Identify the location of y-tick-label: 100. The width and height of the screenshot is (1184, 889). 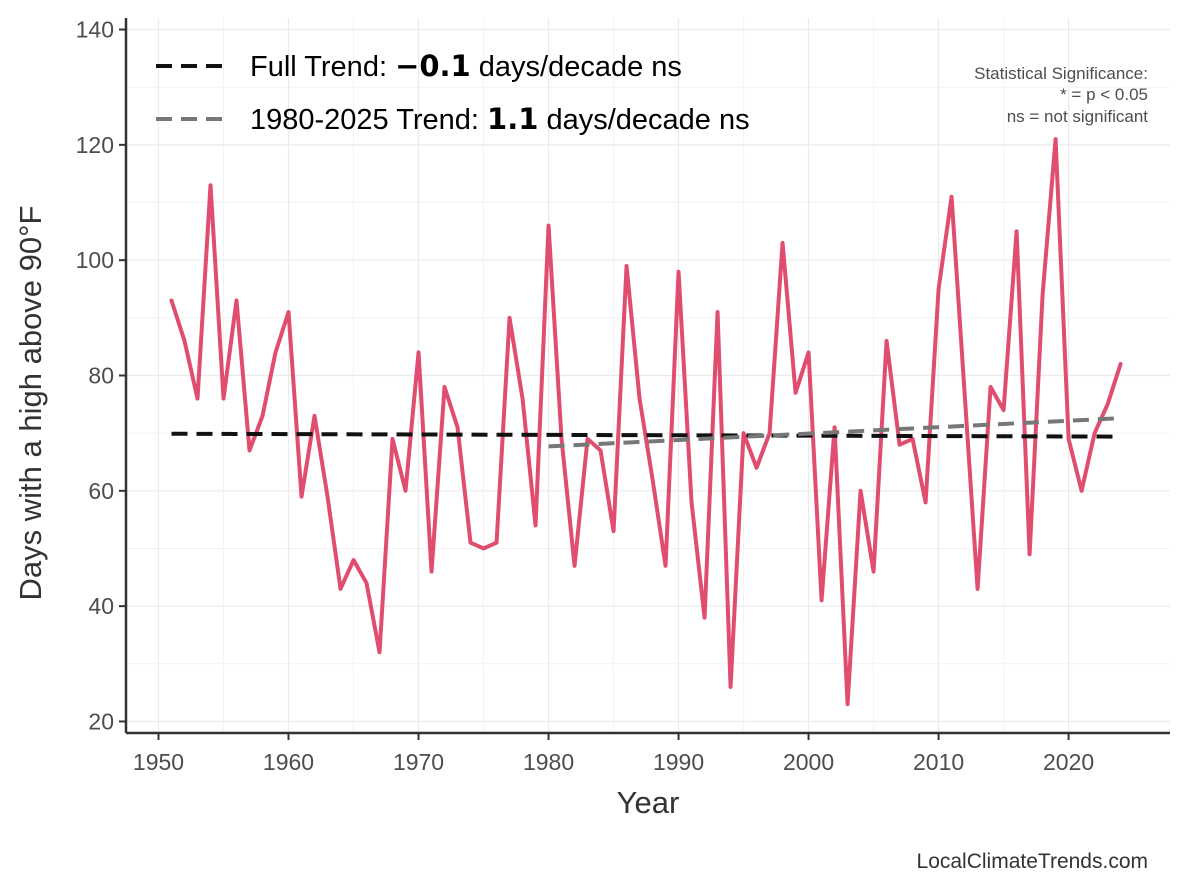
(95, 260).